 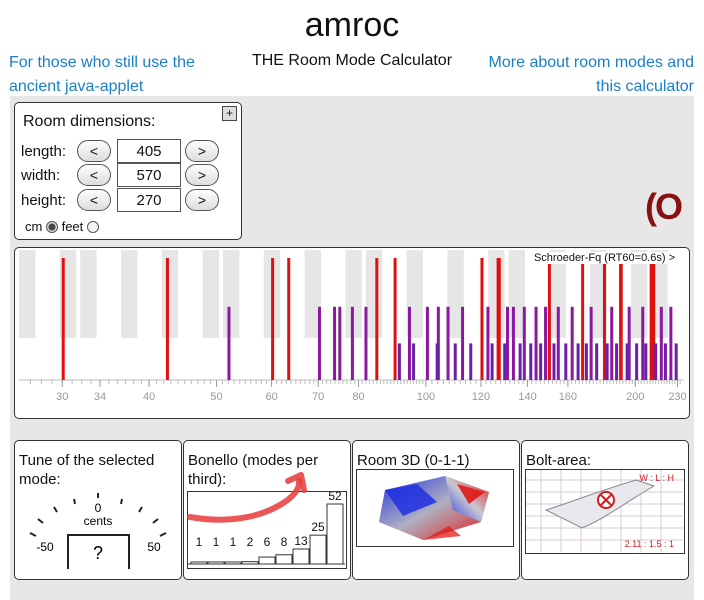 What do you see at coordinates (229, 113) in the screenshot?
I see `expand-plus-icon: +` at bounding box center [229, 113].